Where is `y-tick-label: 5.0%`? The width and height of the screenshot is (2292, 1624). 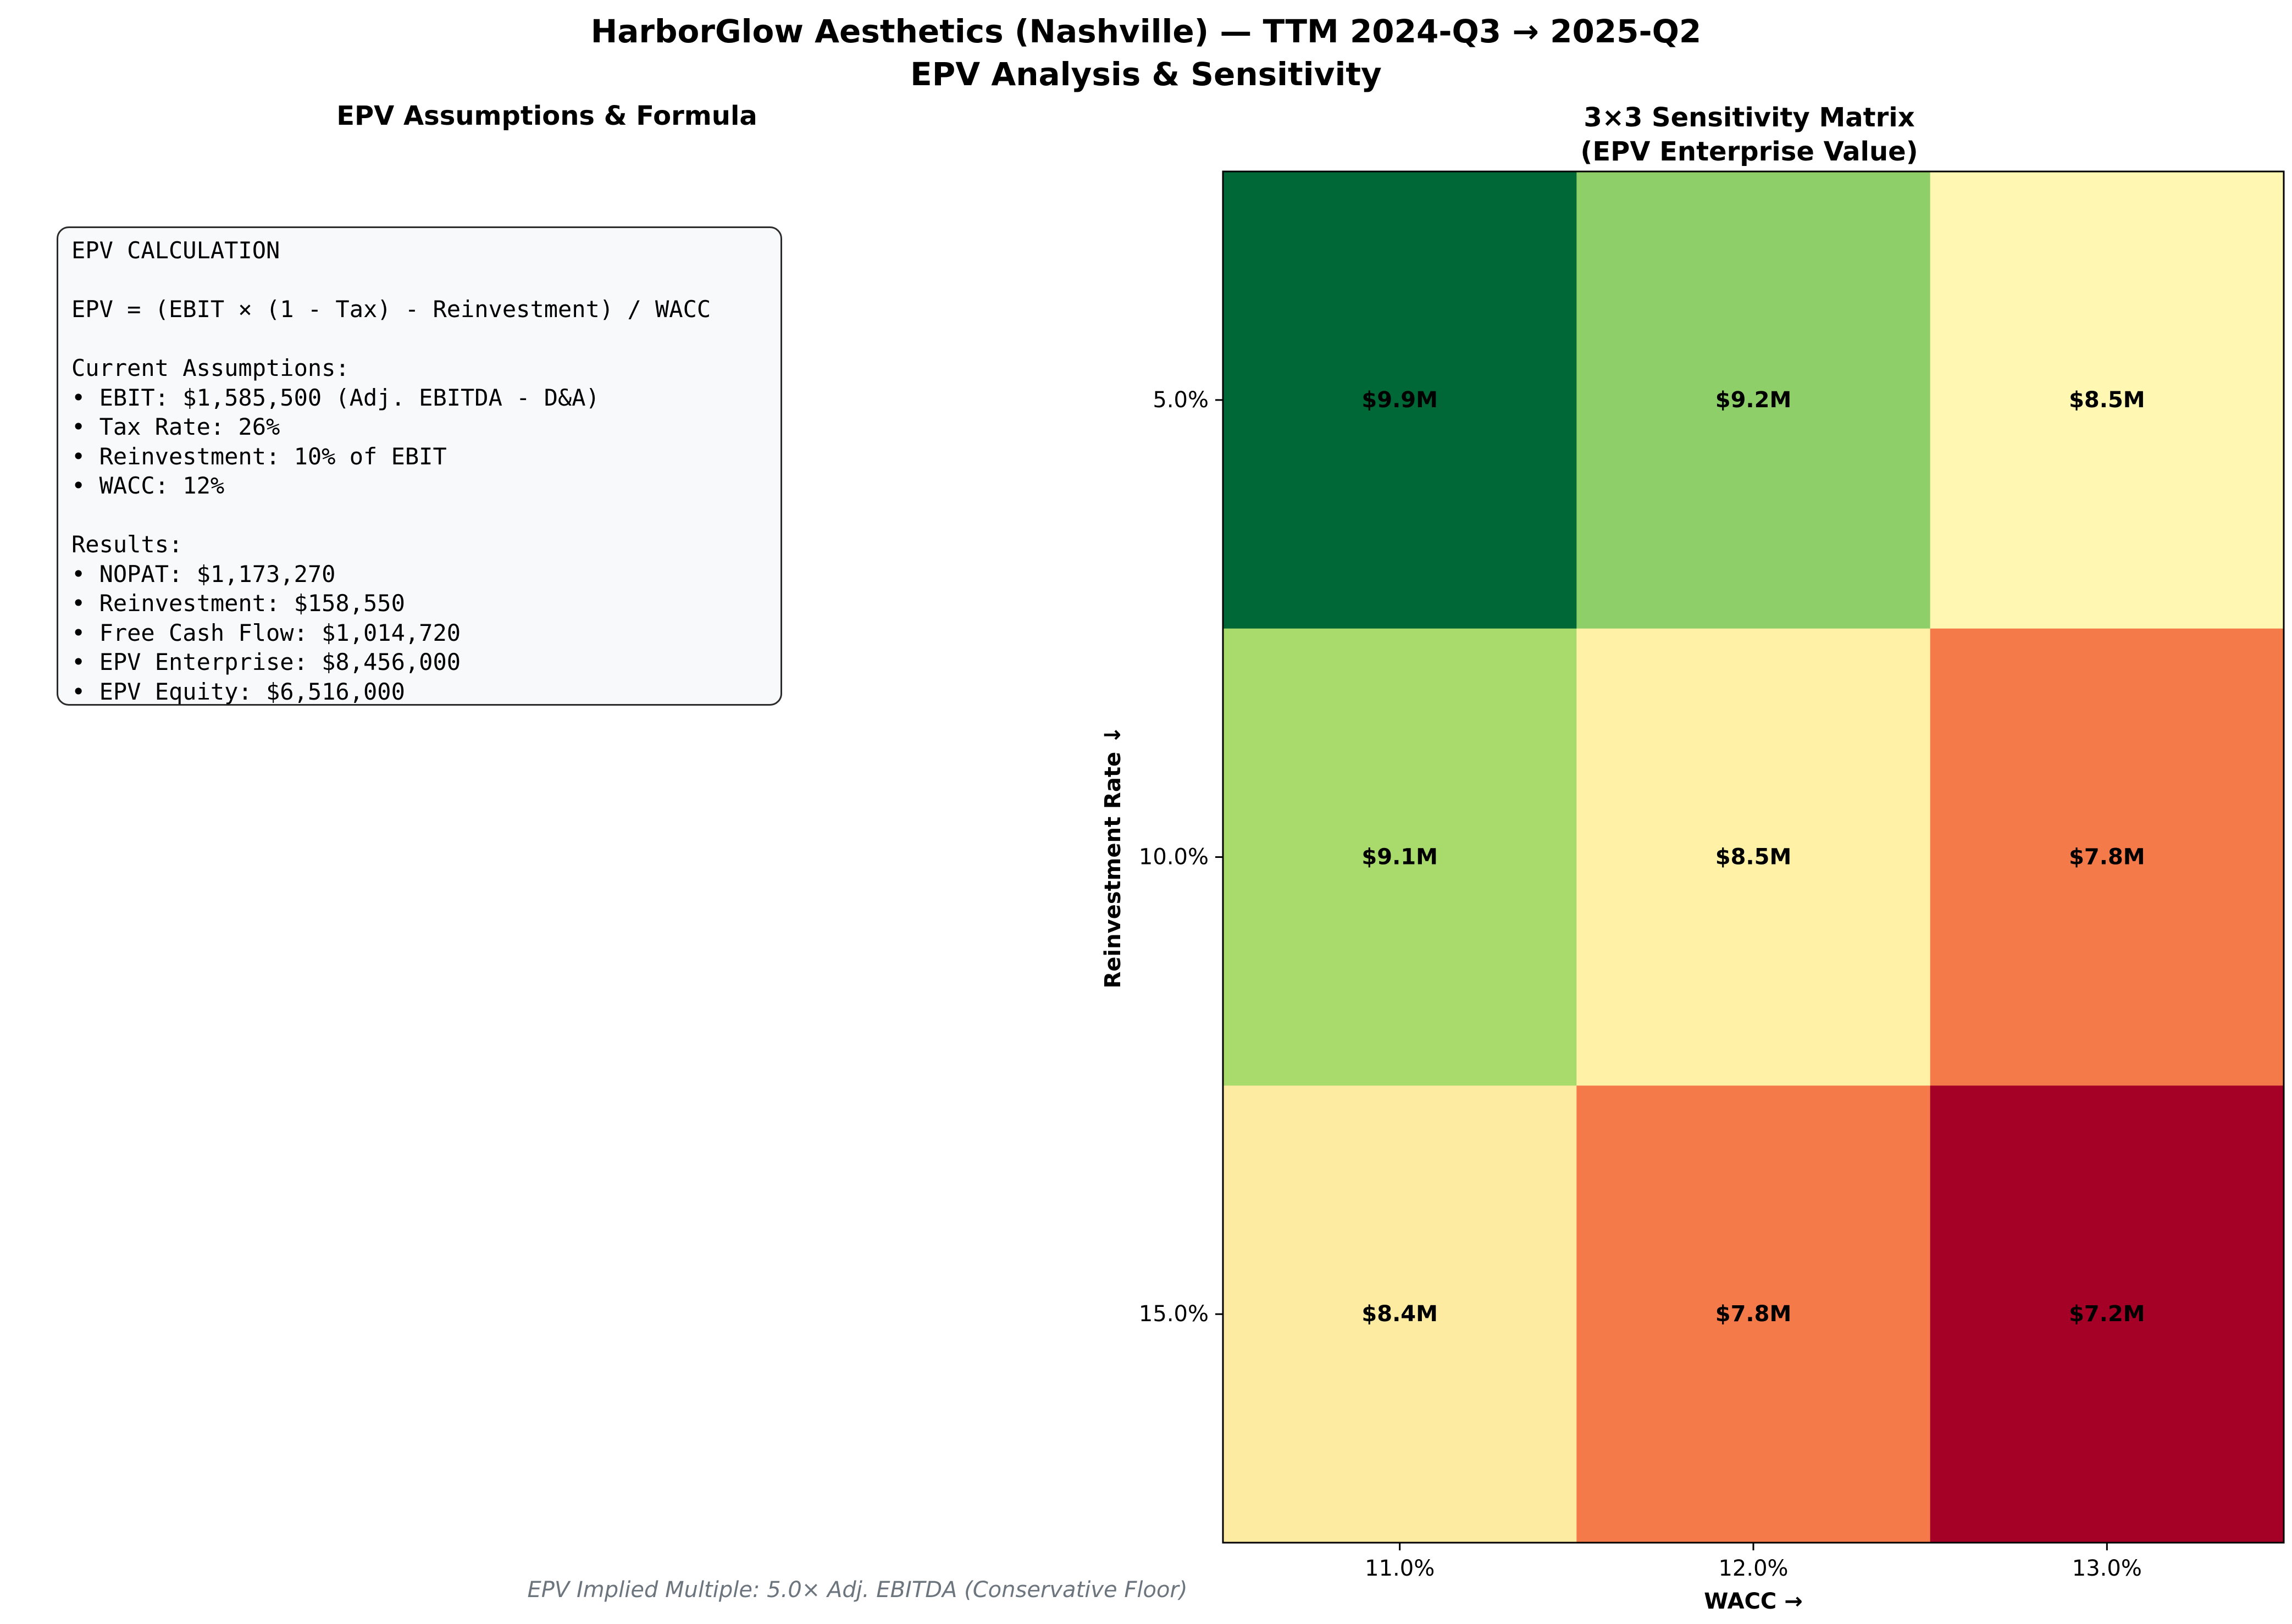 y-tick-label: 5.0% is located at coordinates (1181, 400).